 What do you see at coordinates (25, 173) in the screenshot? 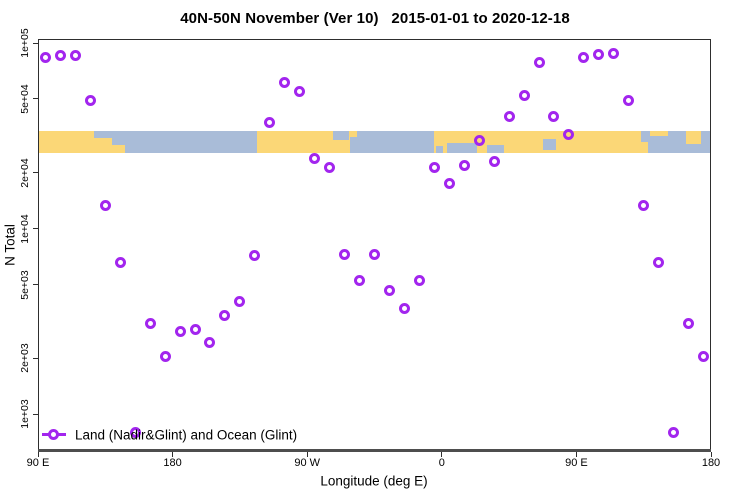
I see `y-tick-label: 2e+04` at bounding box center [25, 173].